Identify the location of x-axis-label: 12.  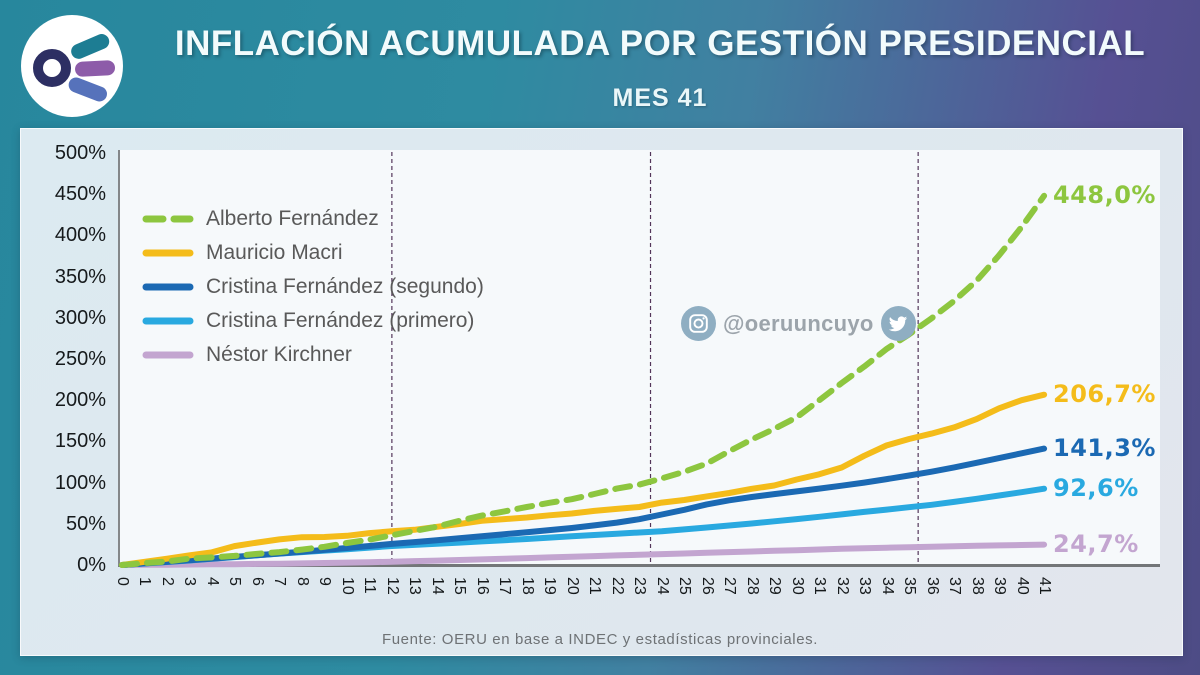
(392, 586).